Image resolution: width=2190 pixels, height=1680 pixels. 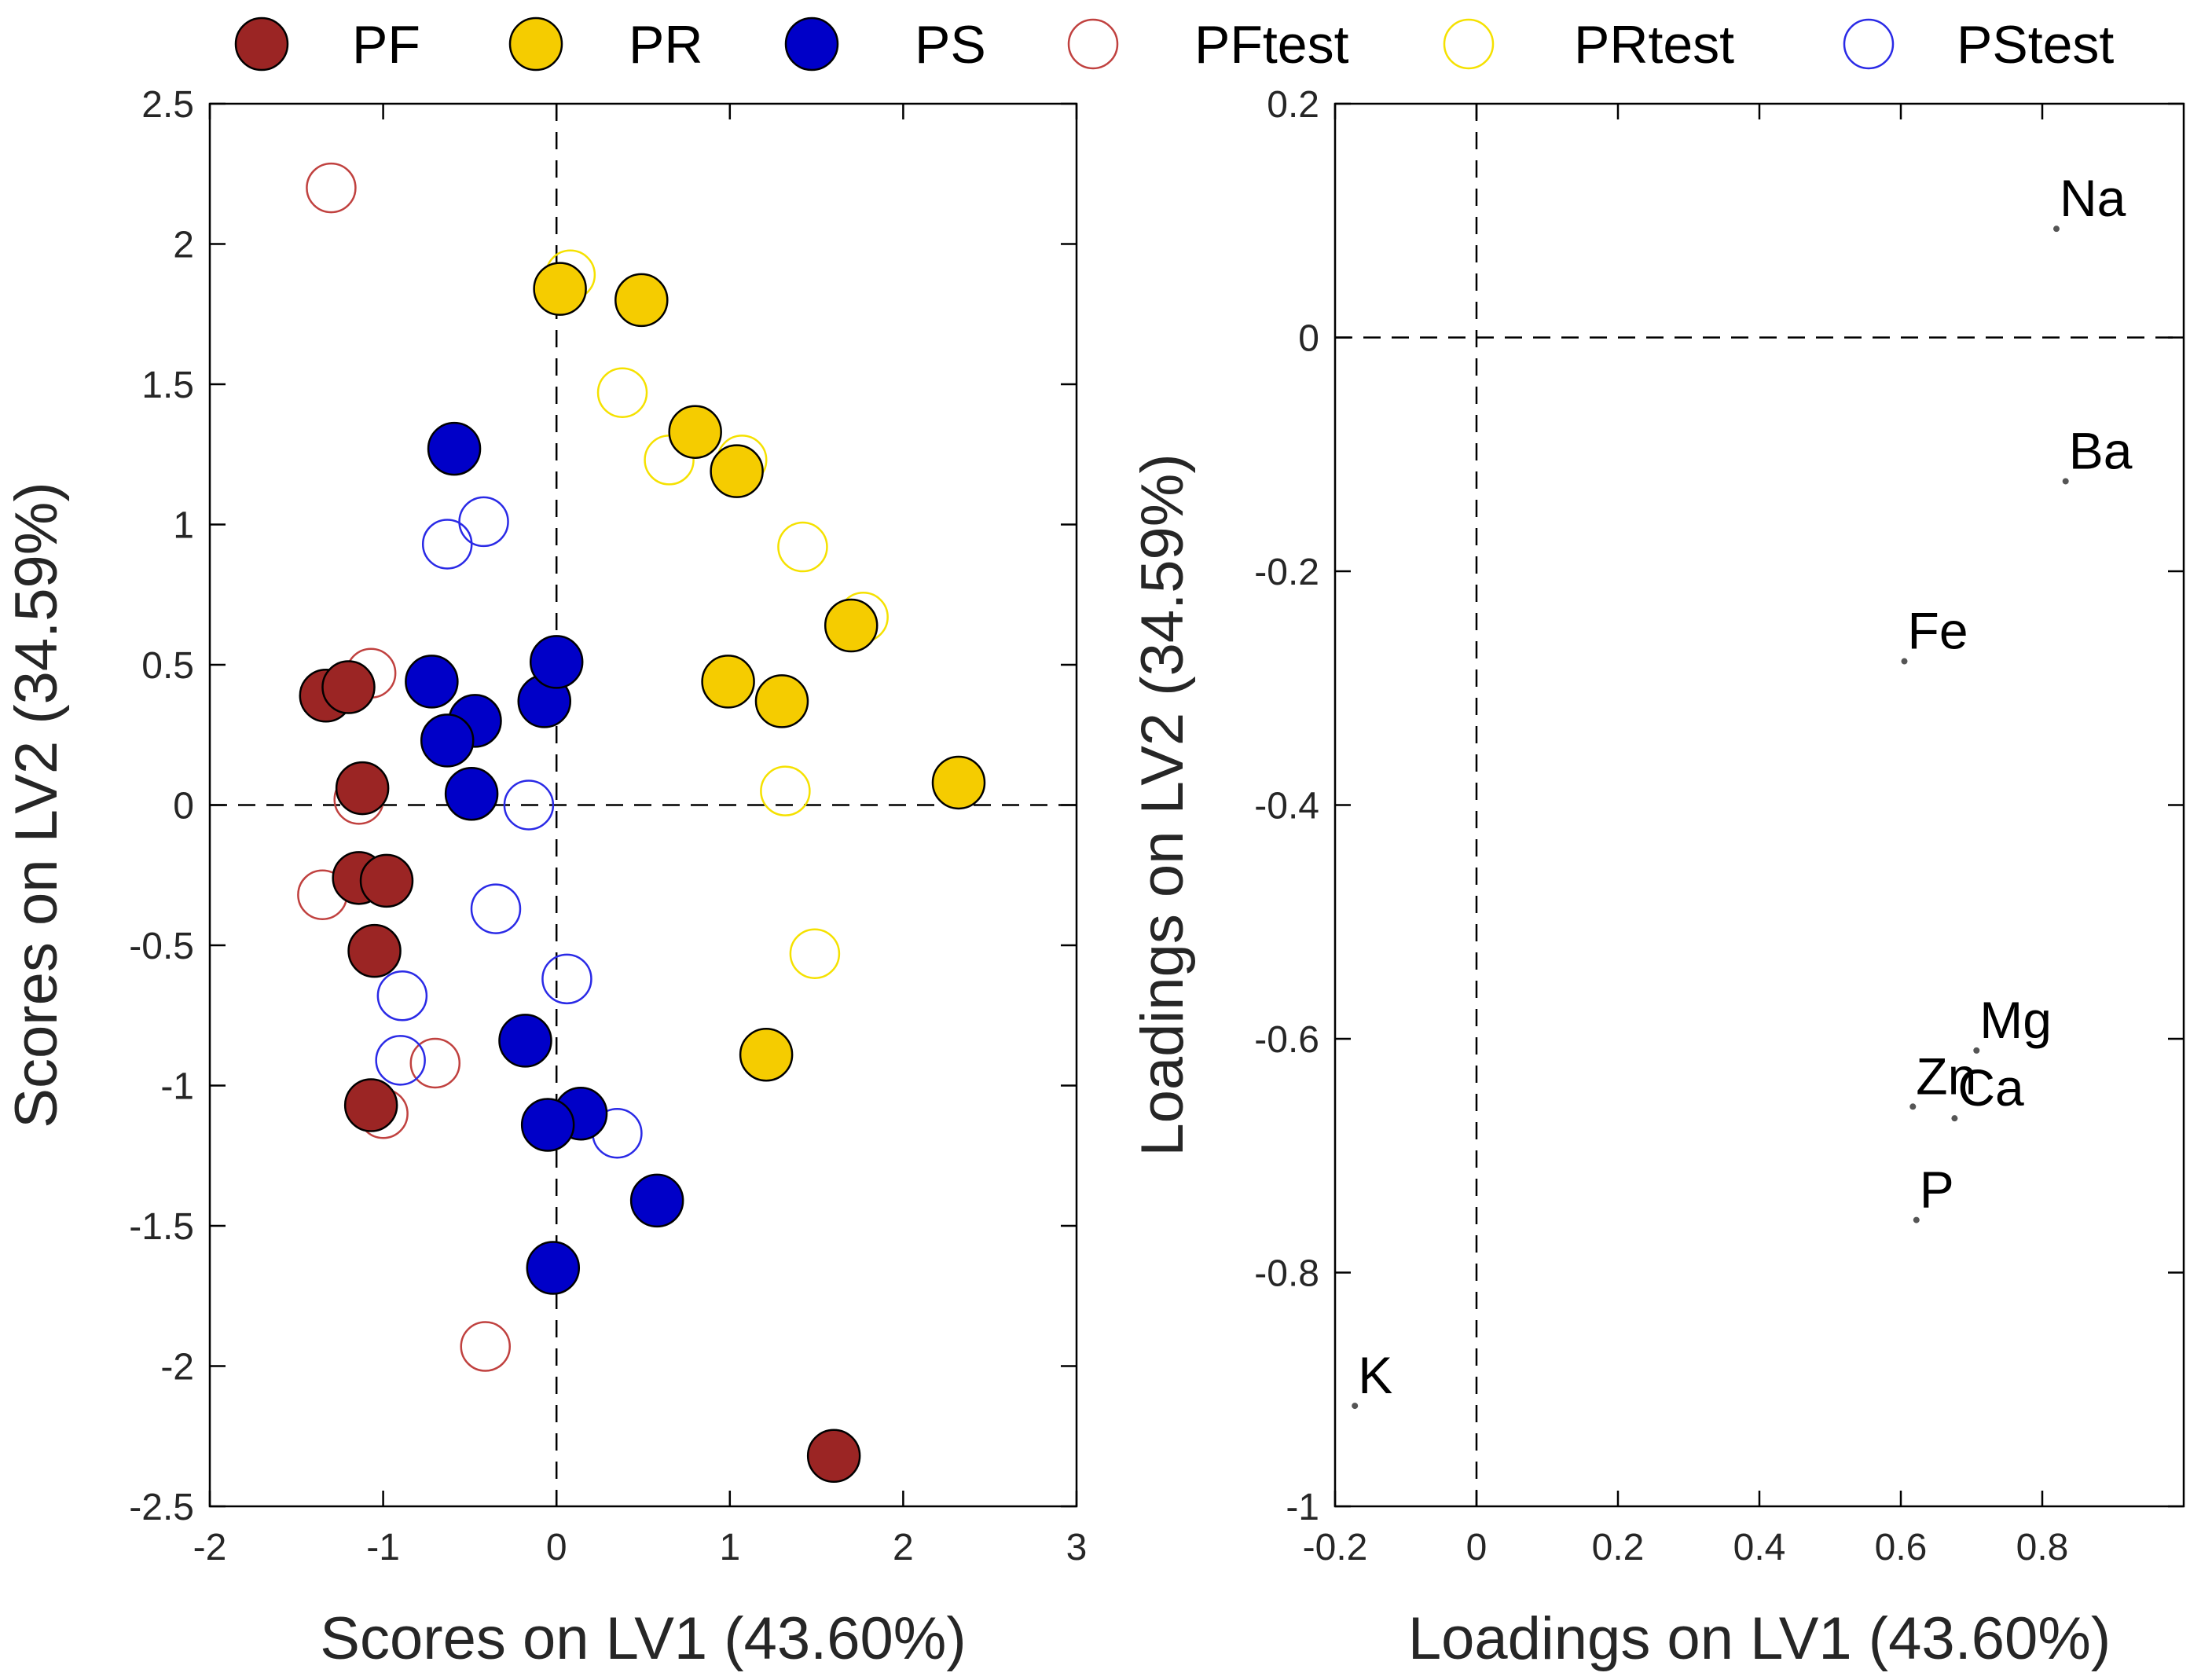 What do you see at coordinates (210, 1547) in the screenshot?
I see `scores-x-tick-label: -2` at bounding box center [210, 1547].